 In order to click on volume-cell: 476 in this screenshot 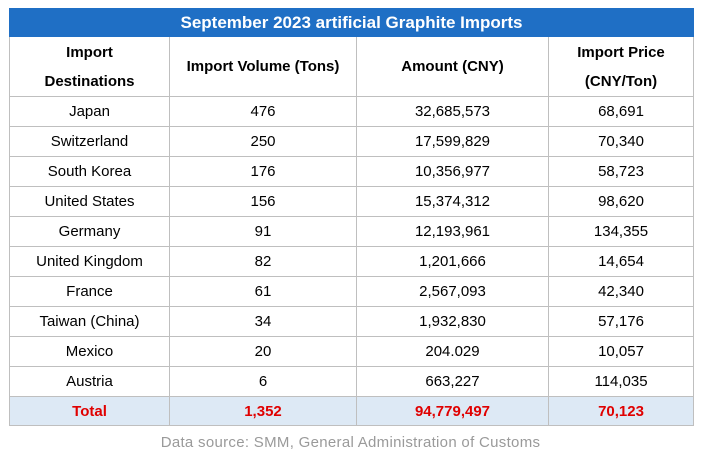, I will do `click(263, 111)`.